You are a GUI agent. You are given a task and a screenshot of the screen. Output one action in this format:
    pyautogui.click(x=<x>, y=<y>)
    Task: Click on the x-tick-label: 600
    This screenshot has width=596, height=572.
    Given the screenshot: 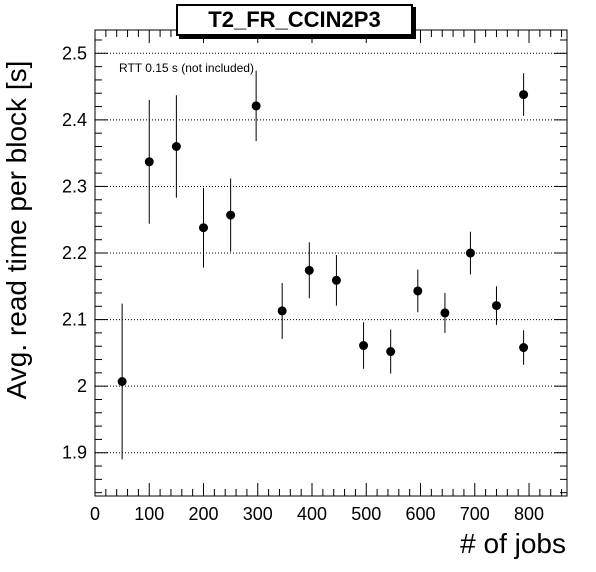 What is the action you would take?
    pyautogui.click(x=420, y=514)
    